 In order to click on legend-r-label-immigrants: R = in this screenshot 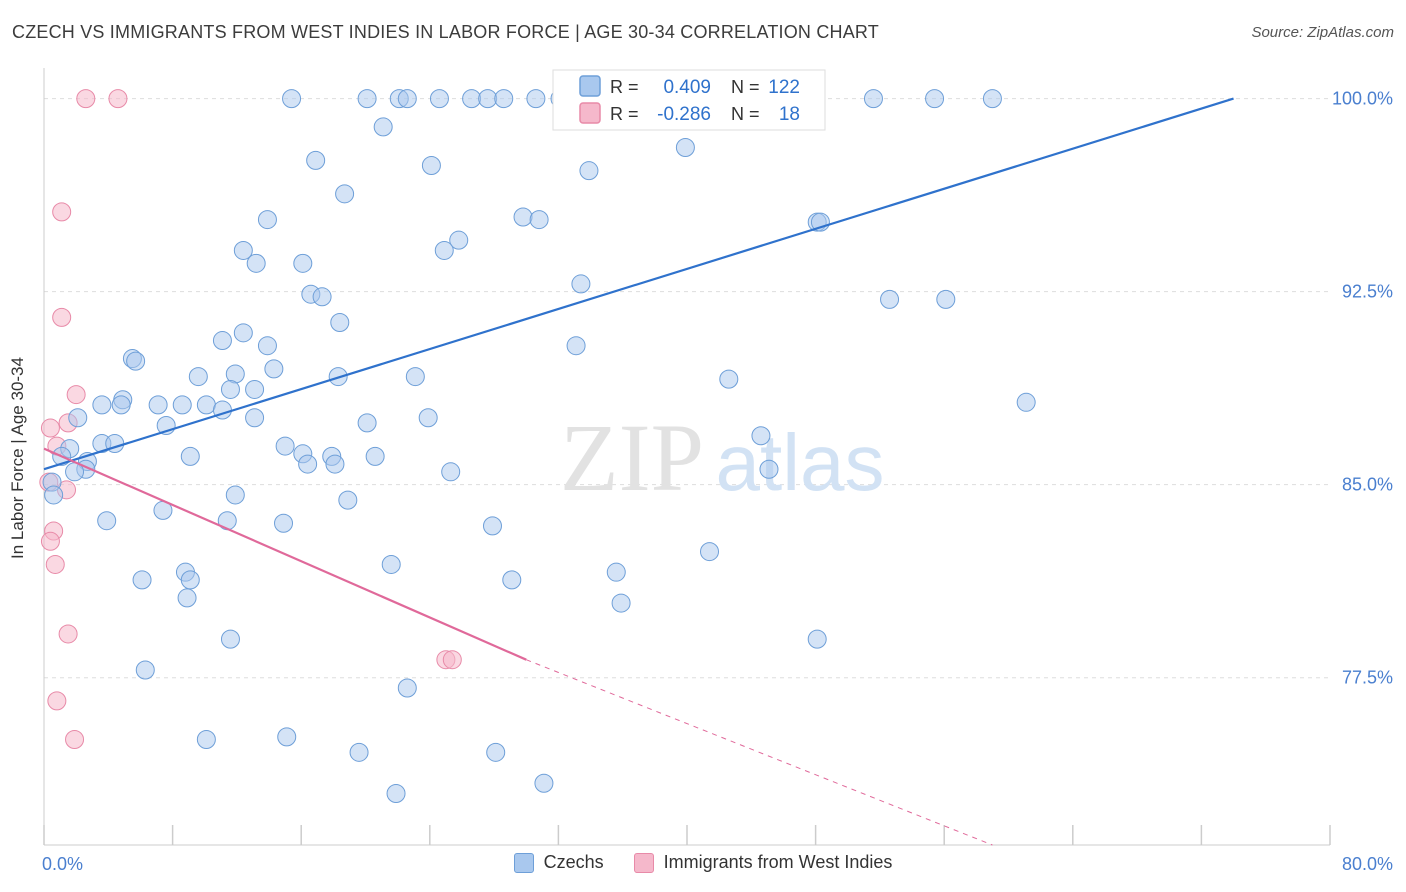, I will do `click(624, 114)`.